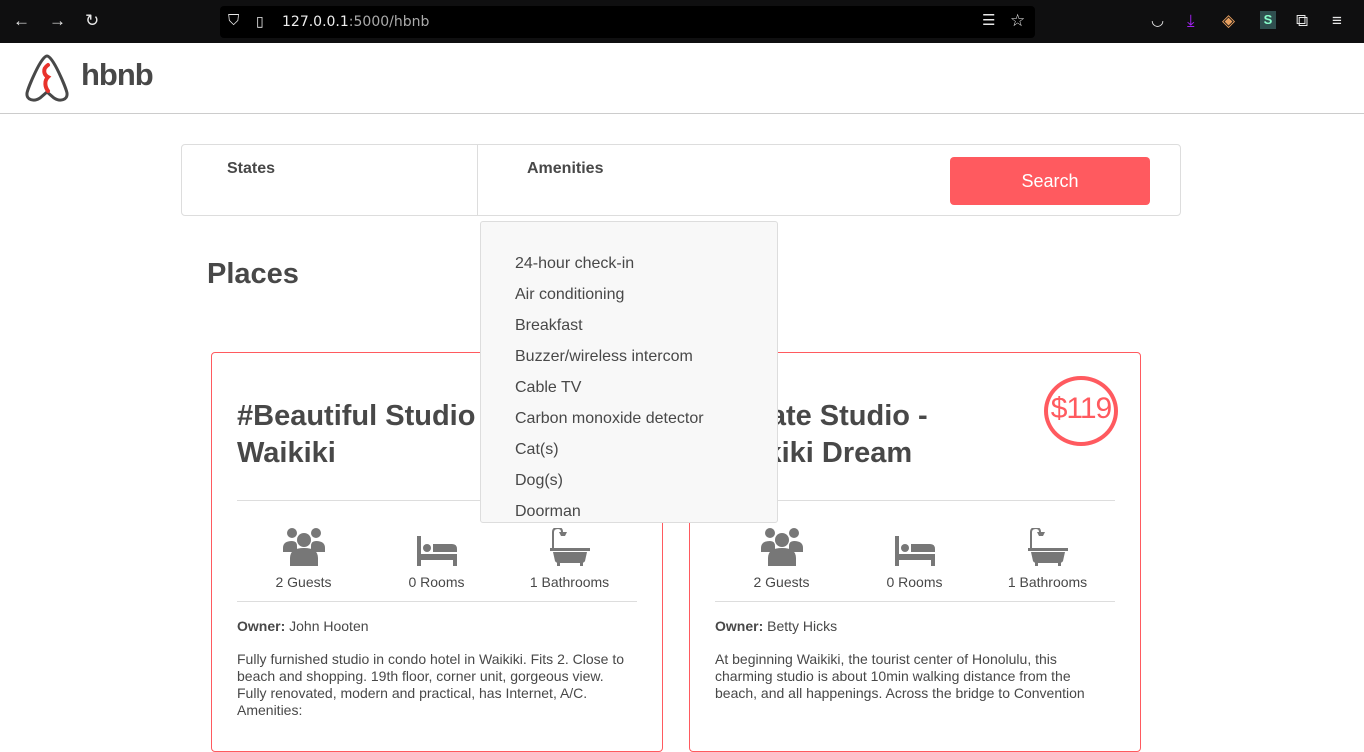 The width and height of the screenshot is (1364, 752). Describe the element at coordinates (260, 21) in the screenshot. I see `page-icon: ▯` at that location.